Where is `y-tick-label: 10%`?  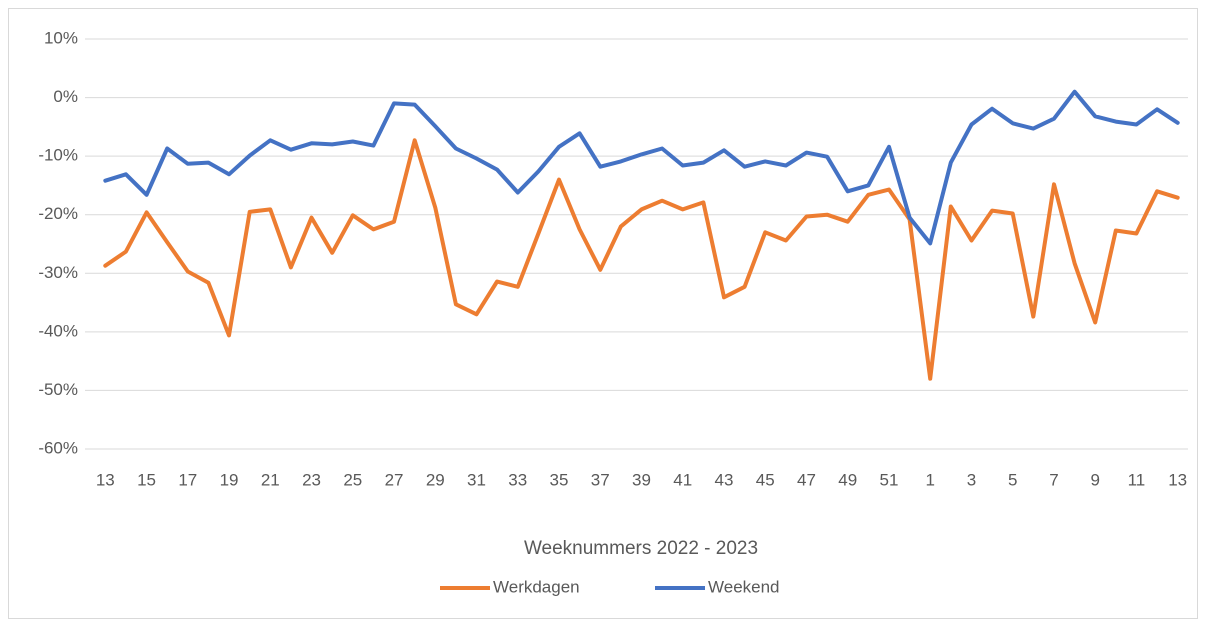 y-tick-label: 10% is located at coordinates (61, 37).